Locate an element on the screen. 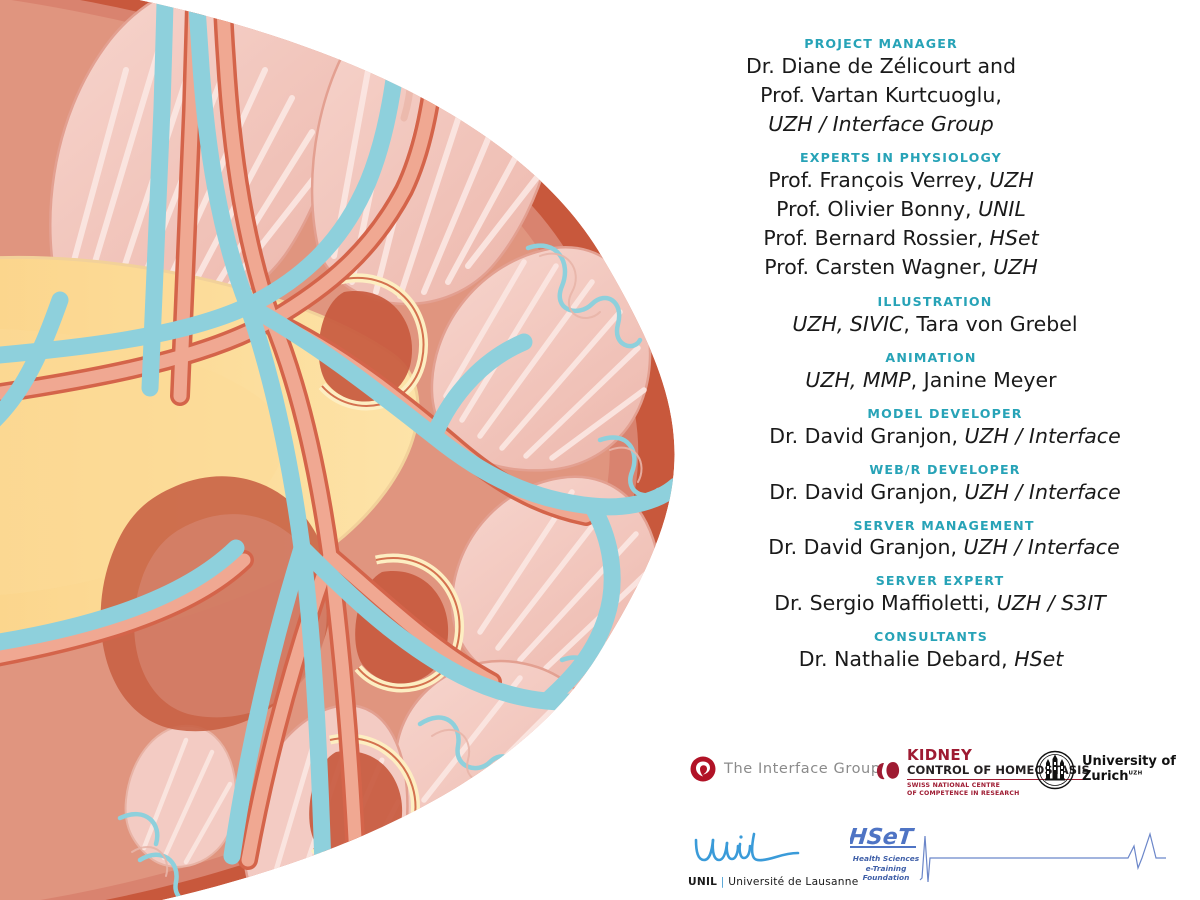 Image resolution: width=1200 pixels, height=900 pixels. uzh-seal-icon is located at coordinates (1055, 770).